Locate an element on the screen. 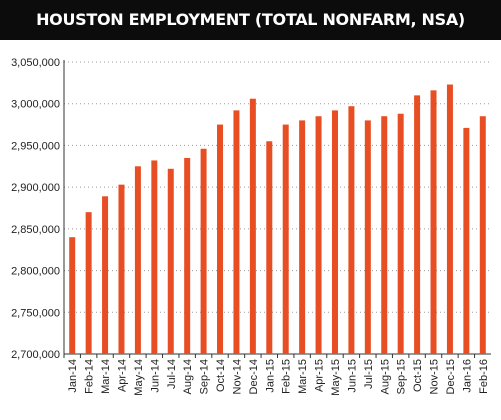 Image resolution: width=501 pixels, height=420 pixels. x-tick-label: Apr-15 is located at coordinates (320, 375).